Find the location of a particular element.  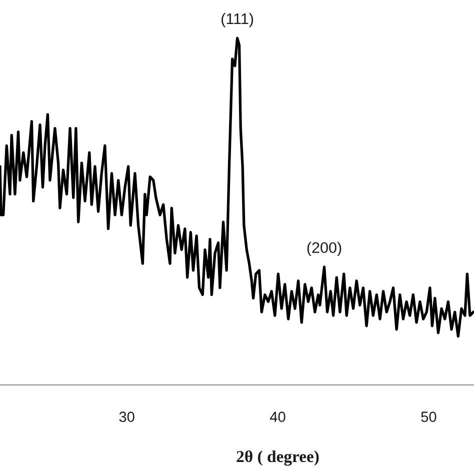

x-tick-label: 30 is located at coordinates (126, 417).